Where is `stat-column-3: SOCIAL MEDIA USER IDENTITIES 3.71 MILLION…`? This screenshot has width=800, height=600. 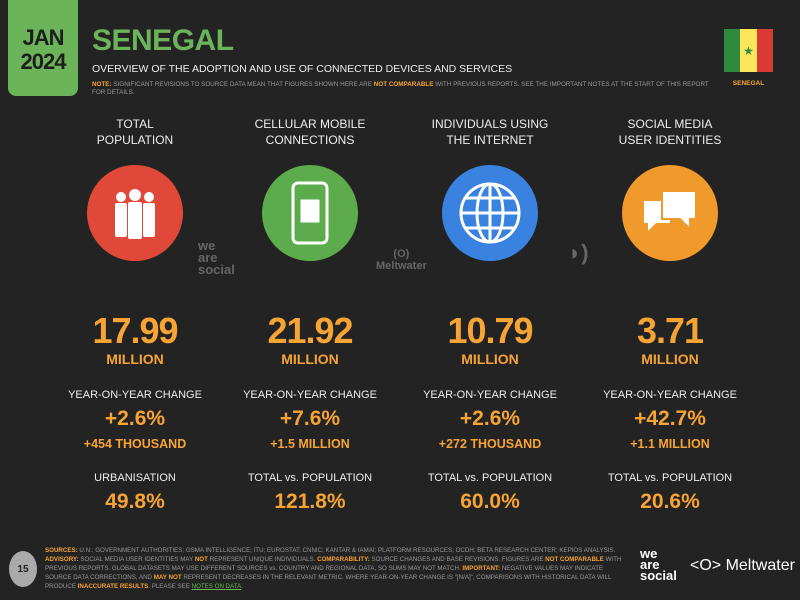
stat-column-3: SOCIAL MEDIA USER IDENTITIES 3.71 MILLION… is located at coordinates (670, 315).